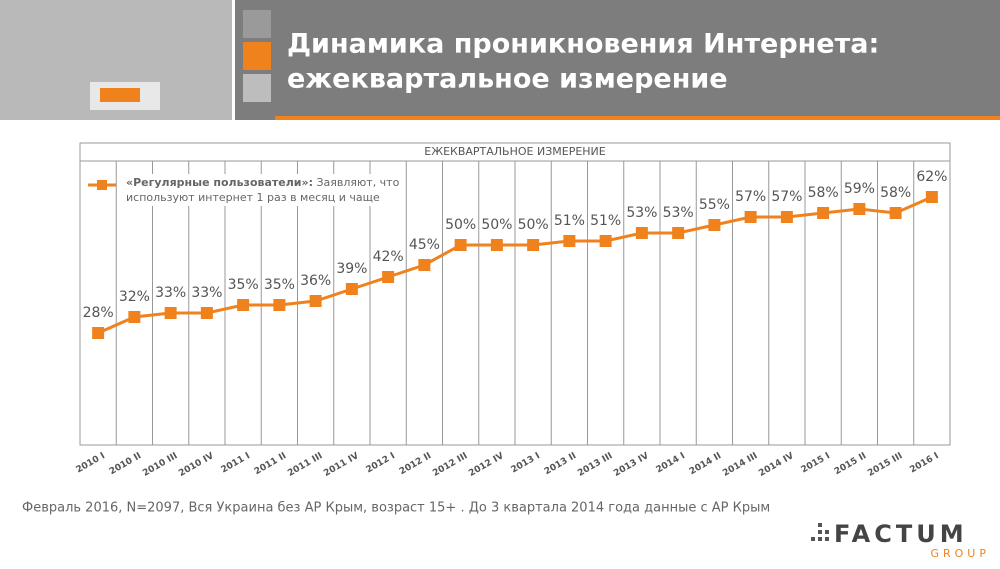 This screenshot has height=569, width=1000. Describe the element at coordinates (196, 465) in the screenshot. I see `x-tick-label: 2010 IV` at that location.